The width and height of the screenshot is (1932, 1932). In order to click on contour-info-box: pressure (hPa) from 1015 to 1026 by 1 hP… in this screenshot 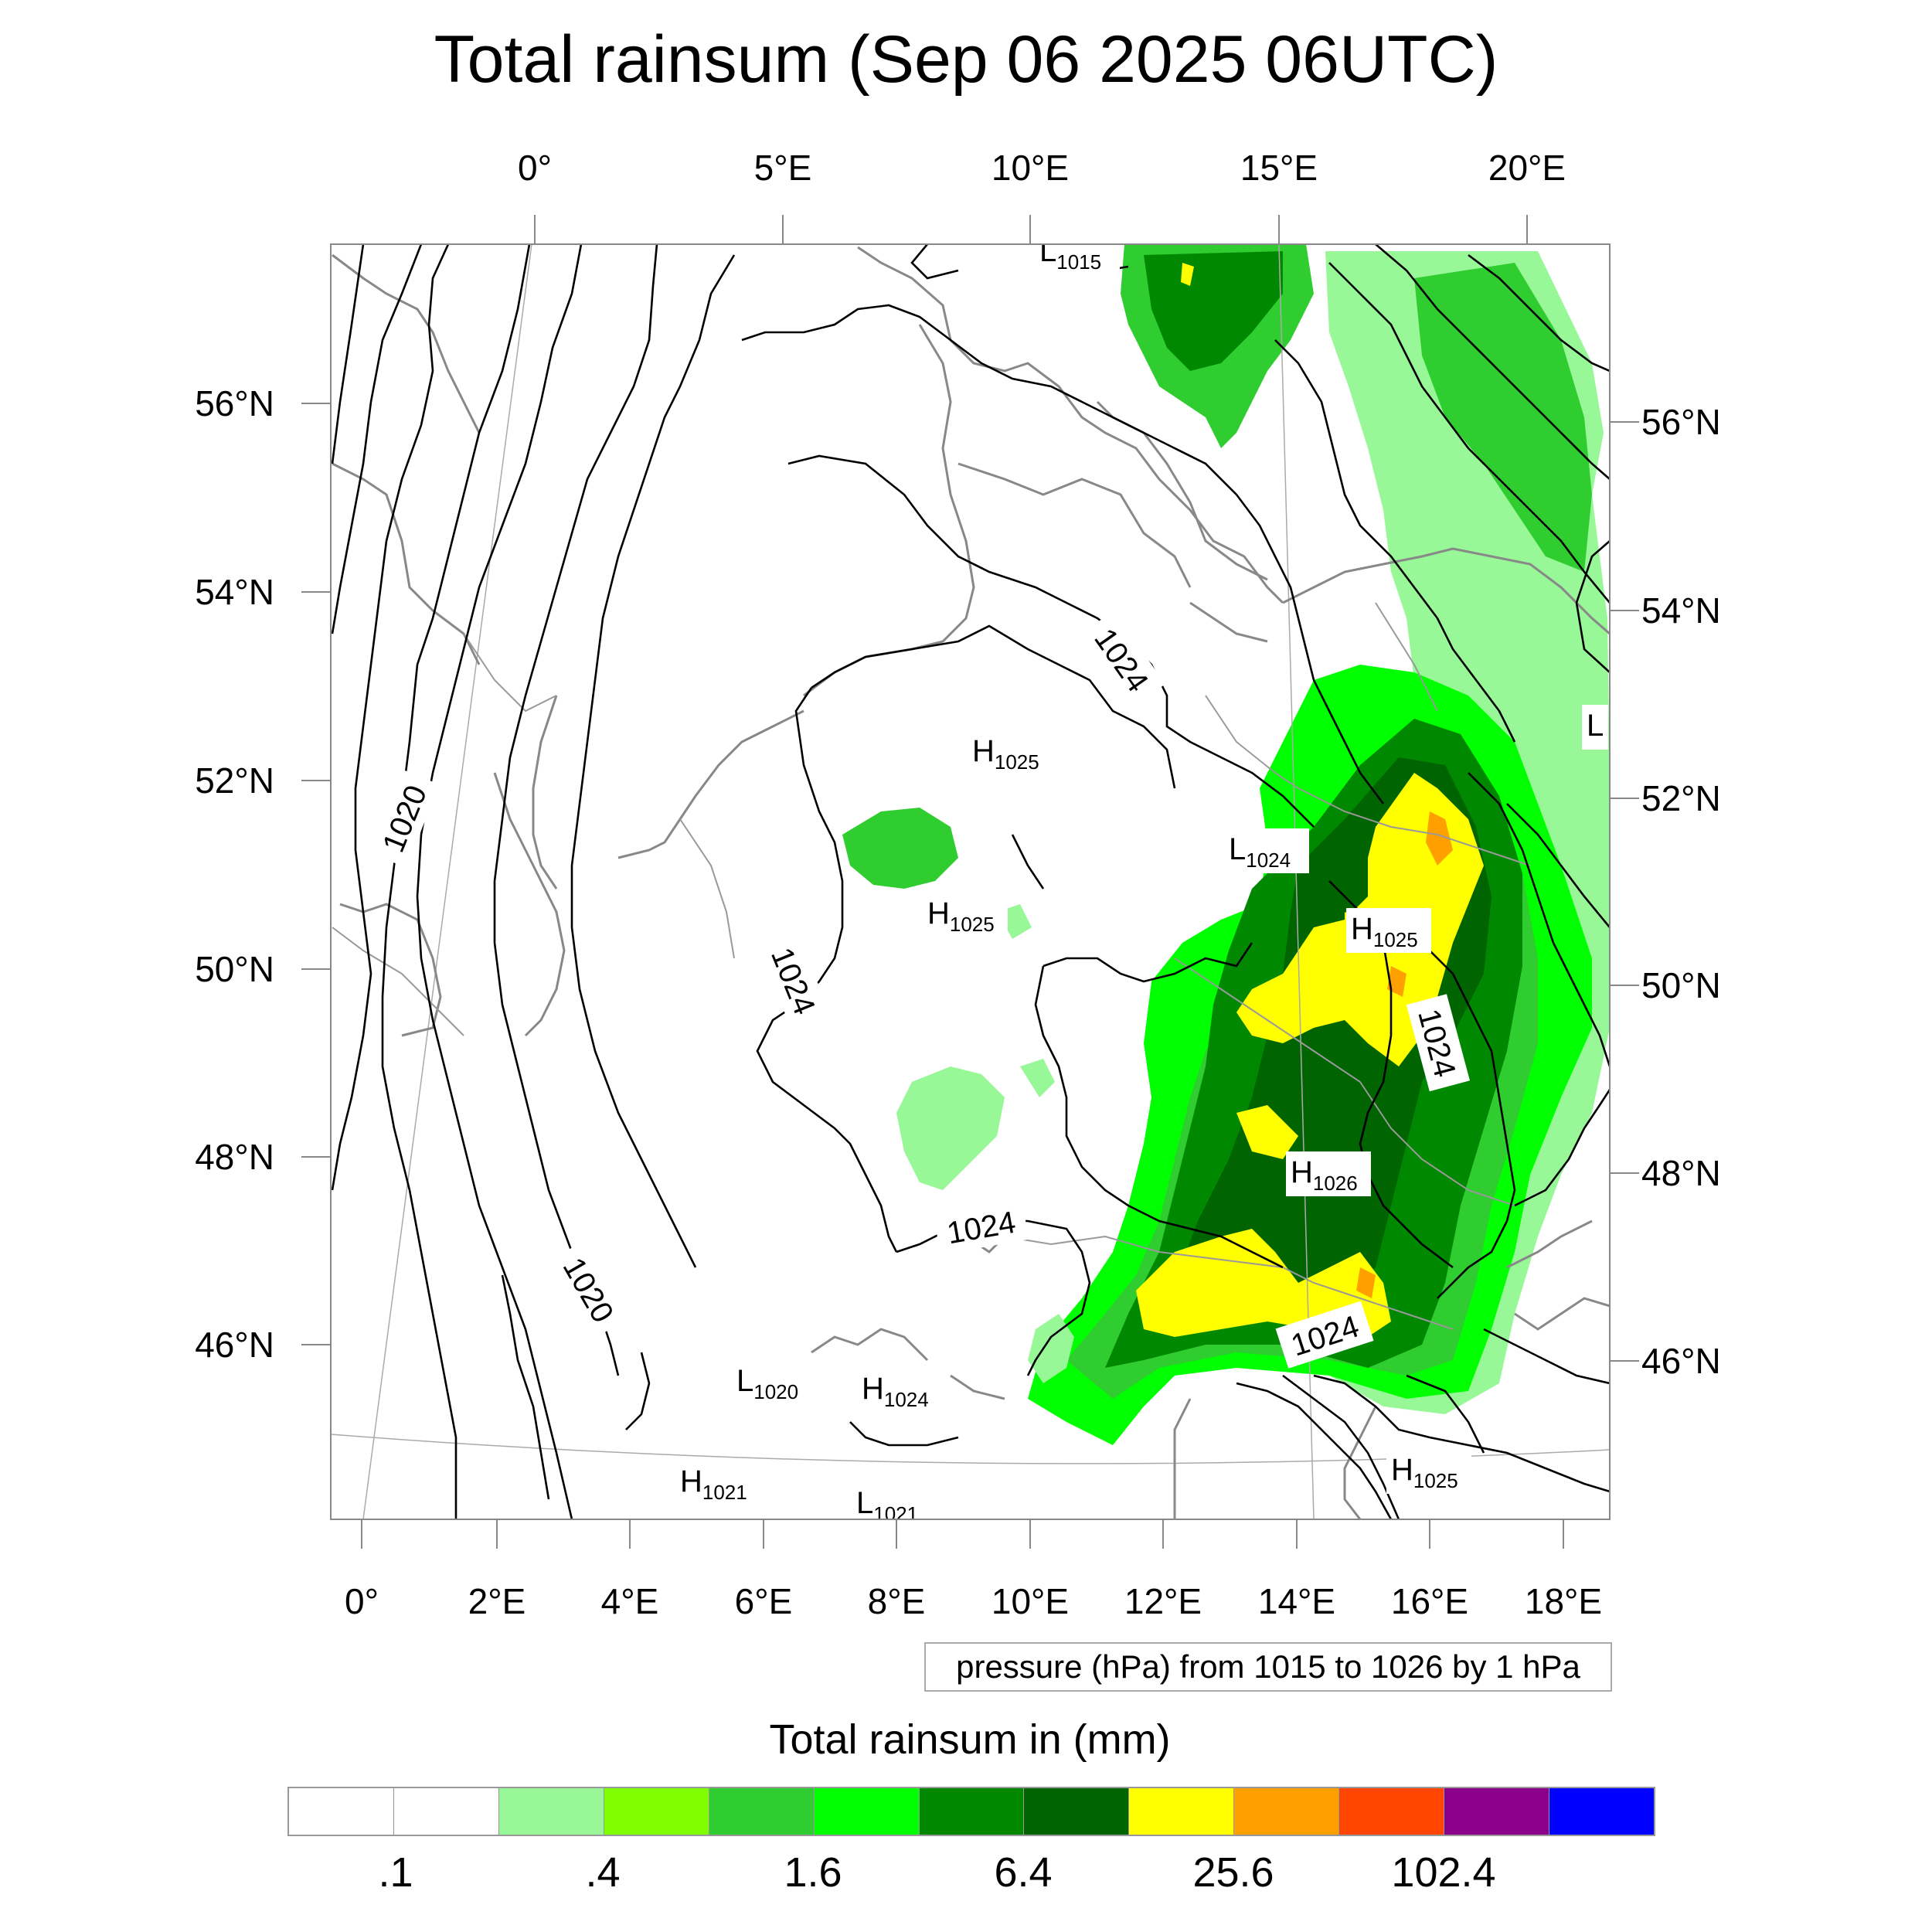, I will do `click(1268, 1667)`.